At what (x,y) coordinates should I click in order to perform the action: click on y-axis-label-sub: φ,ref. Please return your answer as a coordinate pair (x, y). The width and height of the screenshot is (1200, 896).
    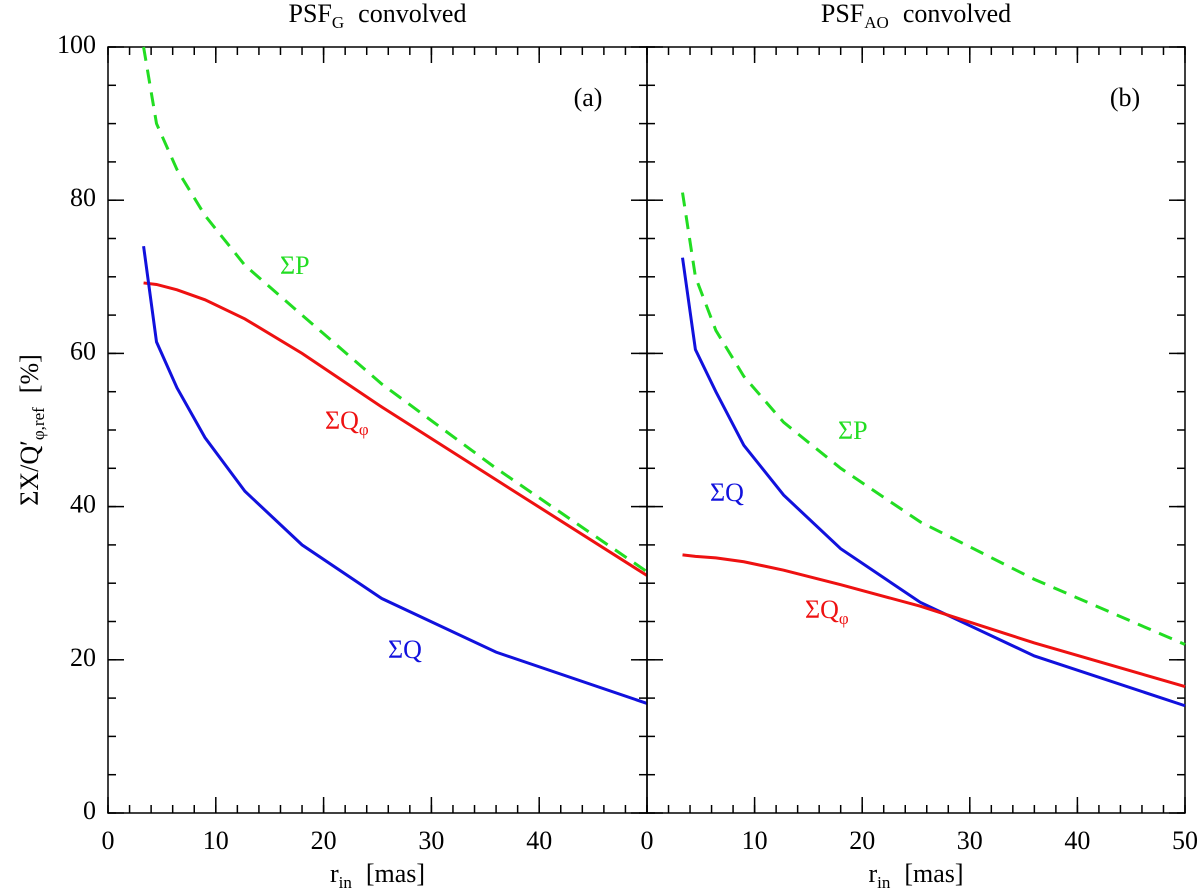
    Looking at the image, I should click on (38, 423).